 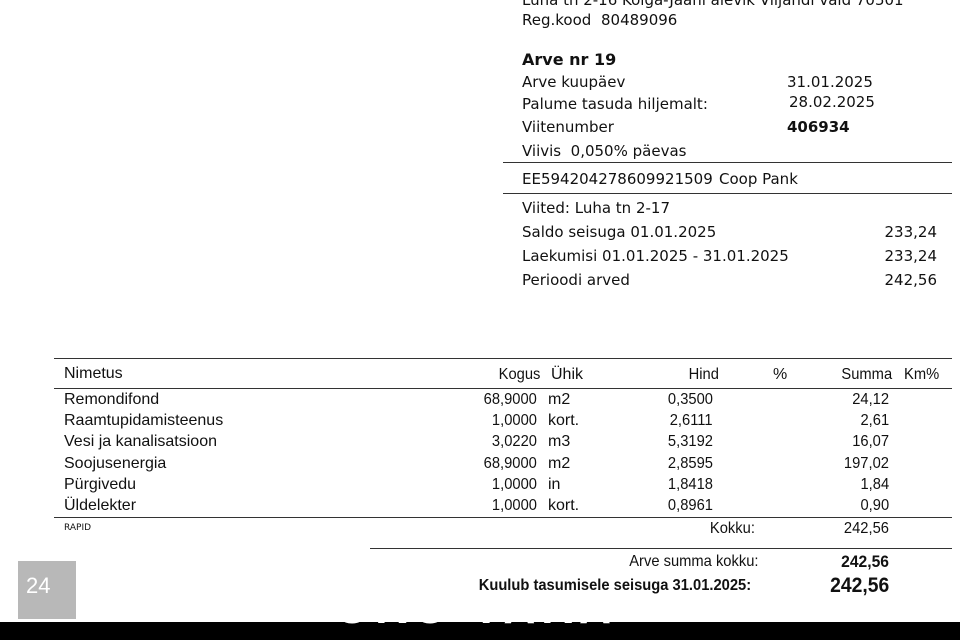 I want to click on invoice-total-value: 242,56, so click(x=865, y=561).